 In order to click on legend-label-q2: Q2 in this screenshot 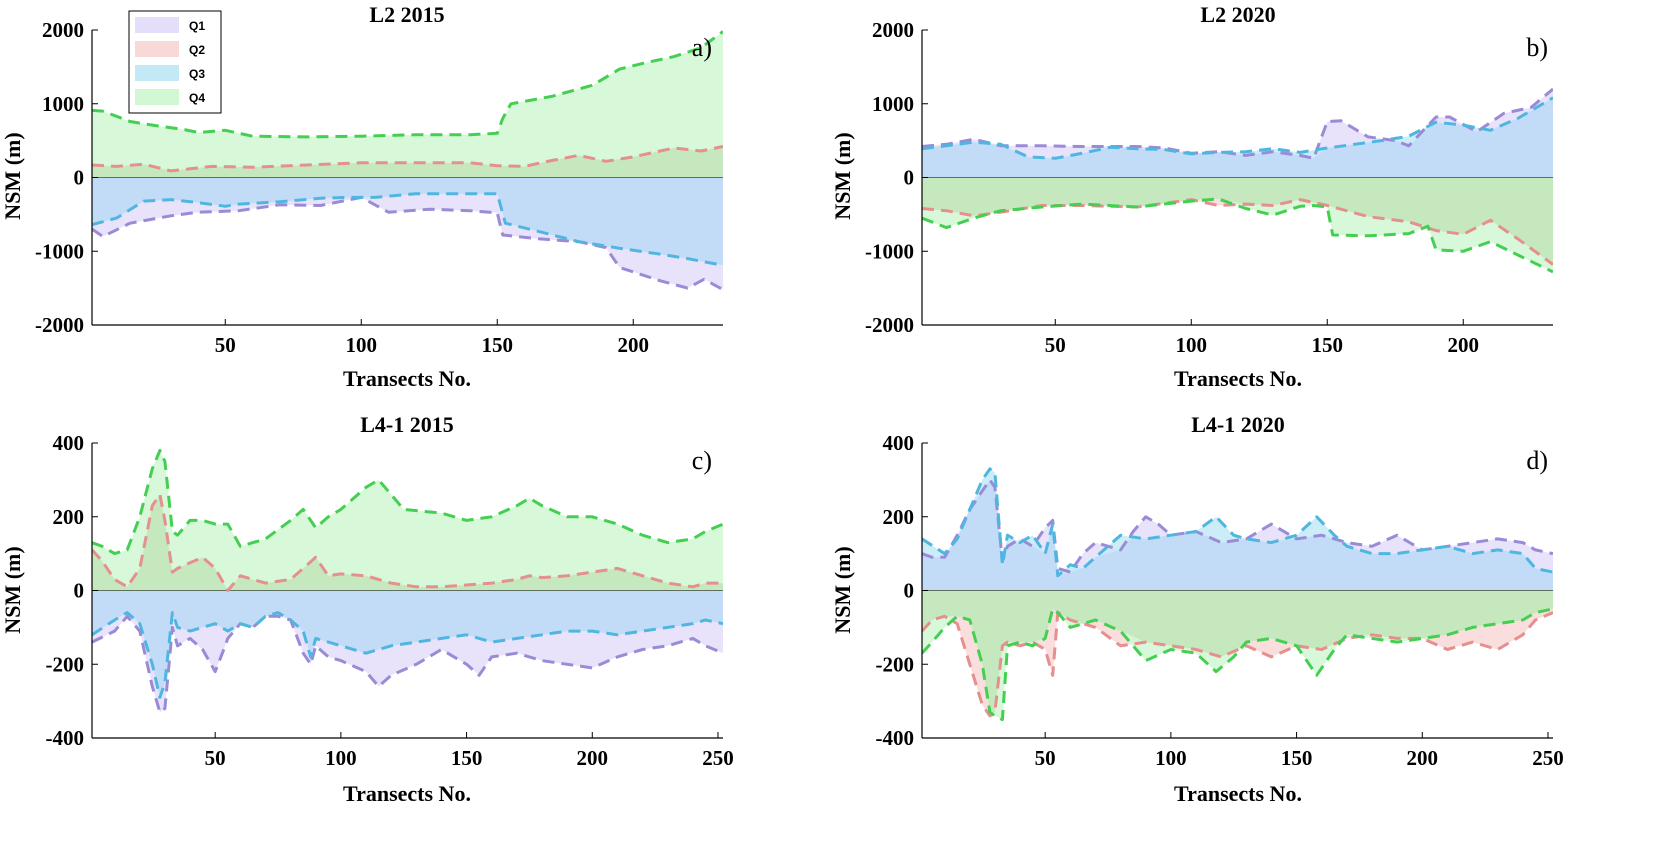, I will do `click(197, 50)`.